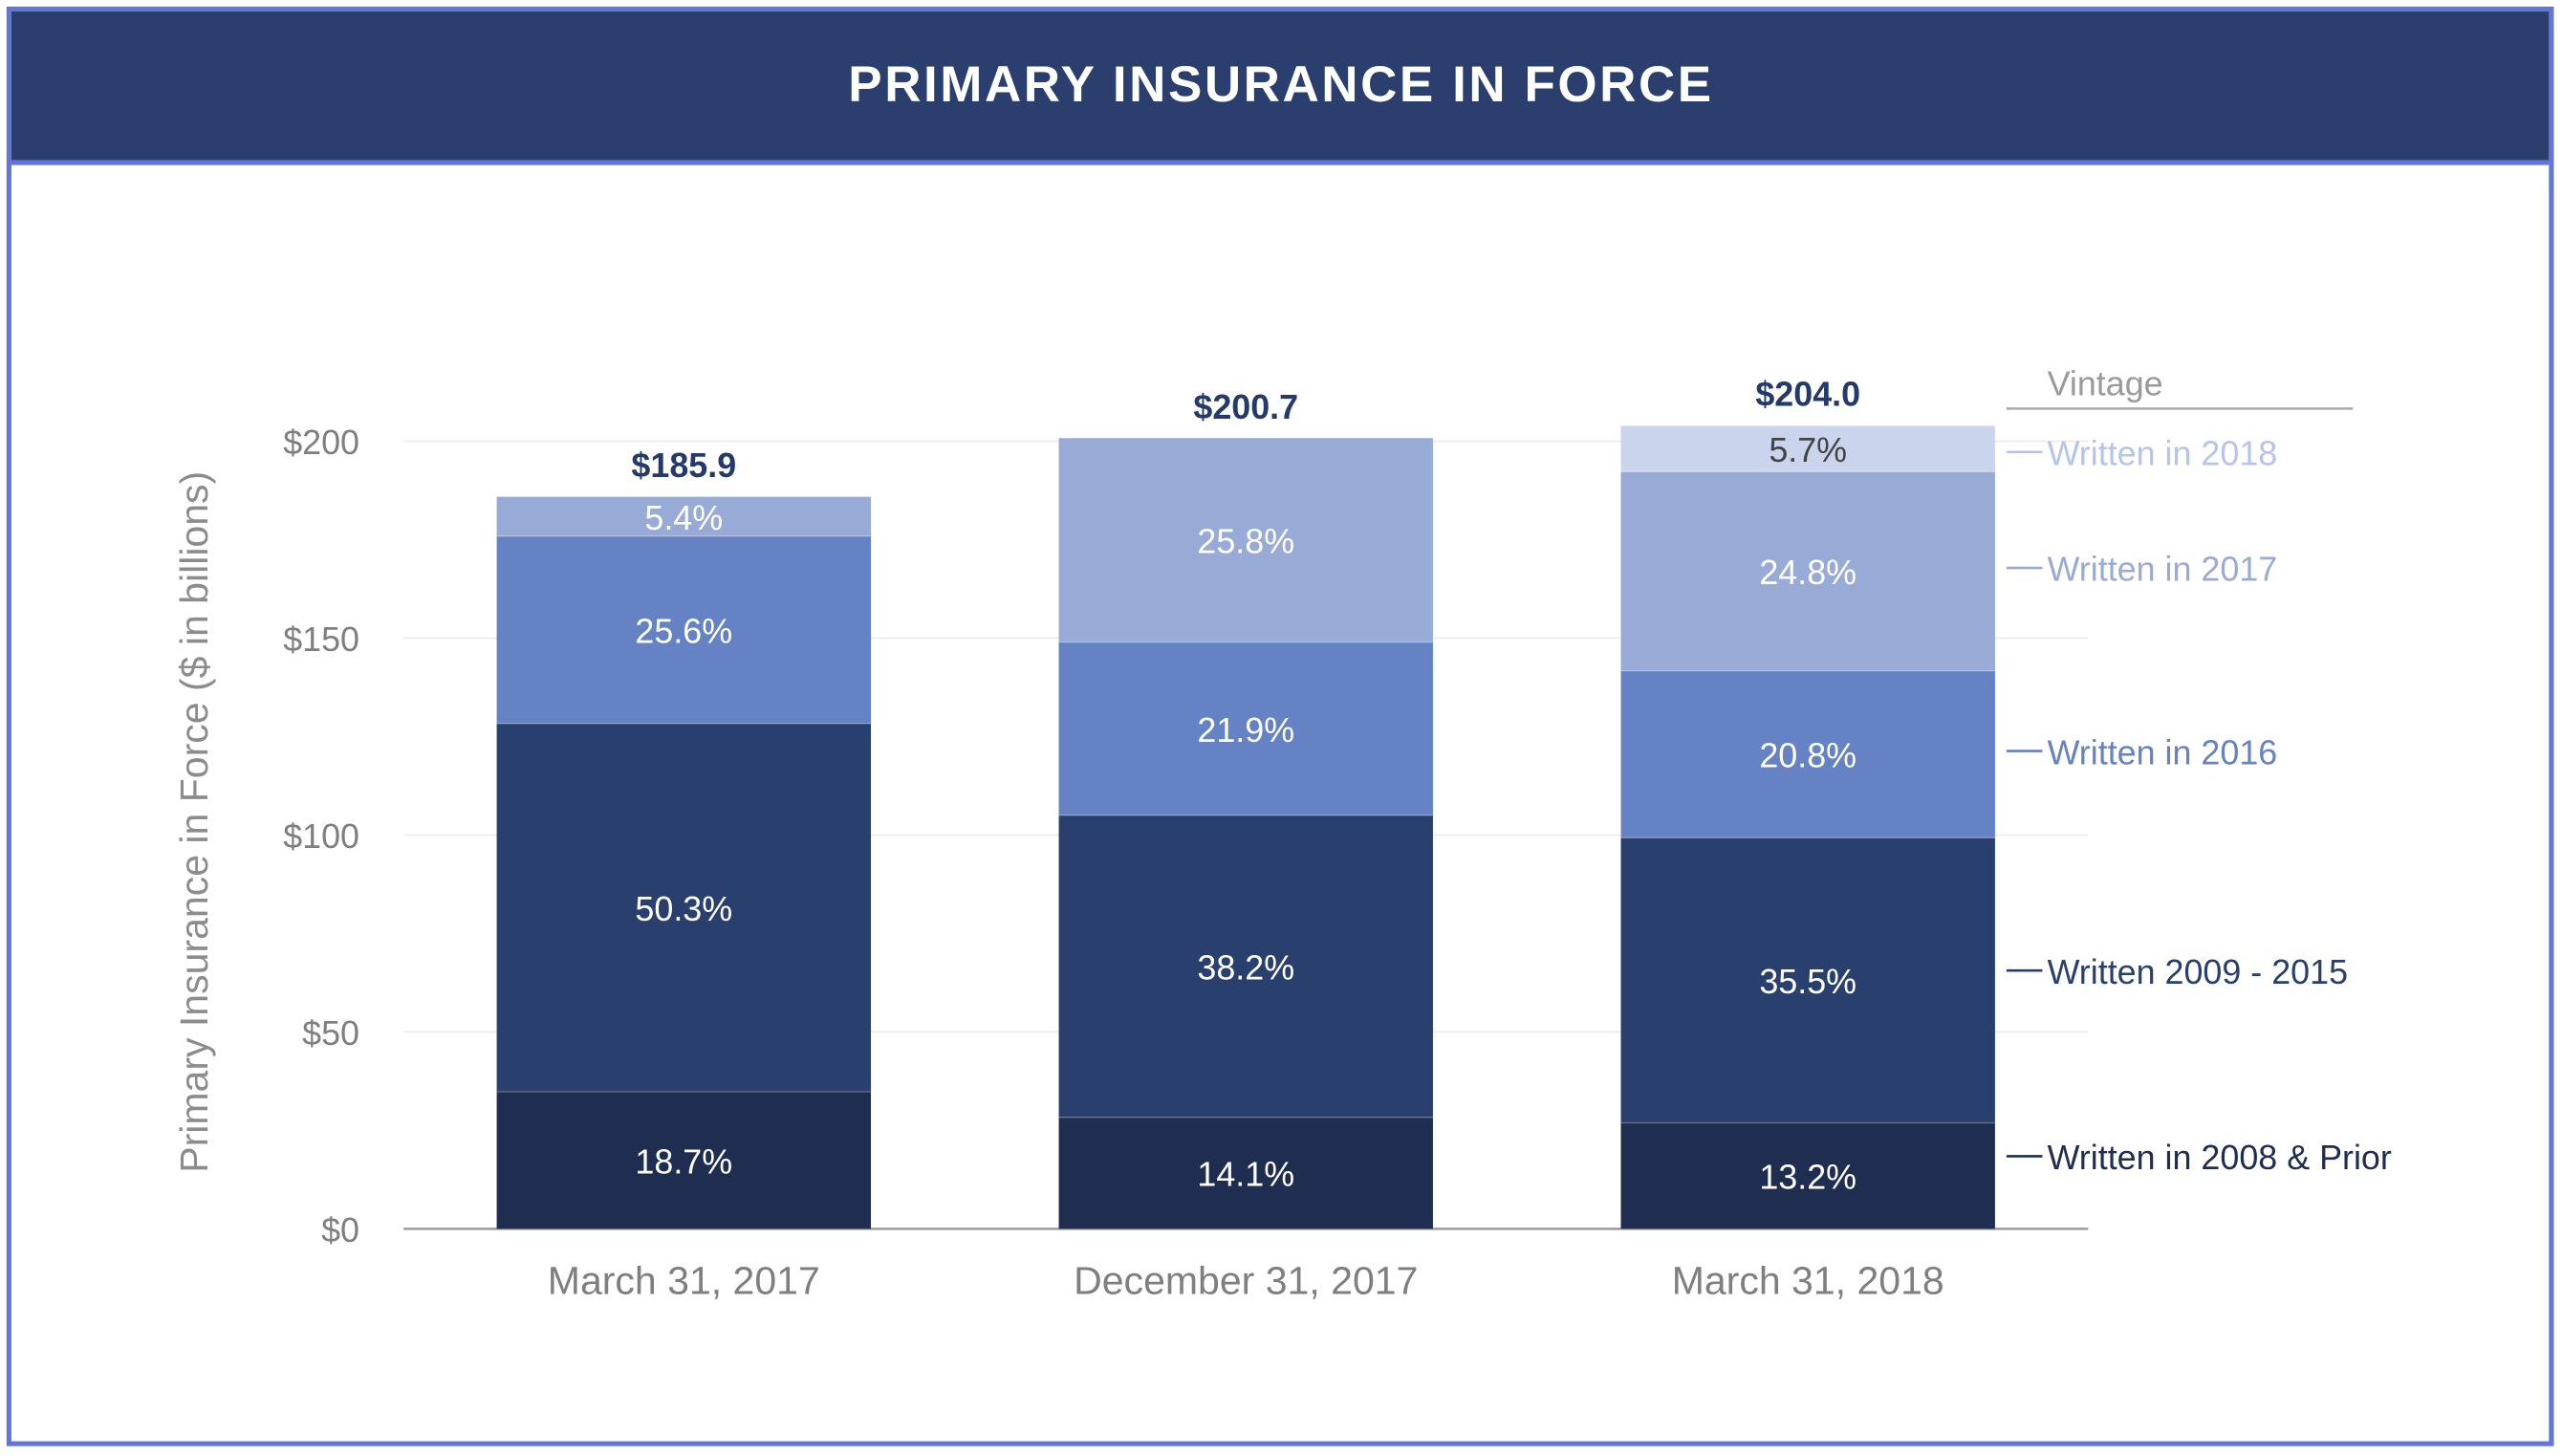  What do you see at coordinates (330, 1033) in the screenshot?
I see `y-tick-label: $50` at bounding box center [330, 1033].